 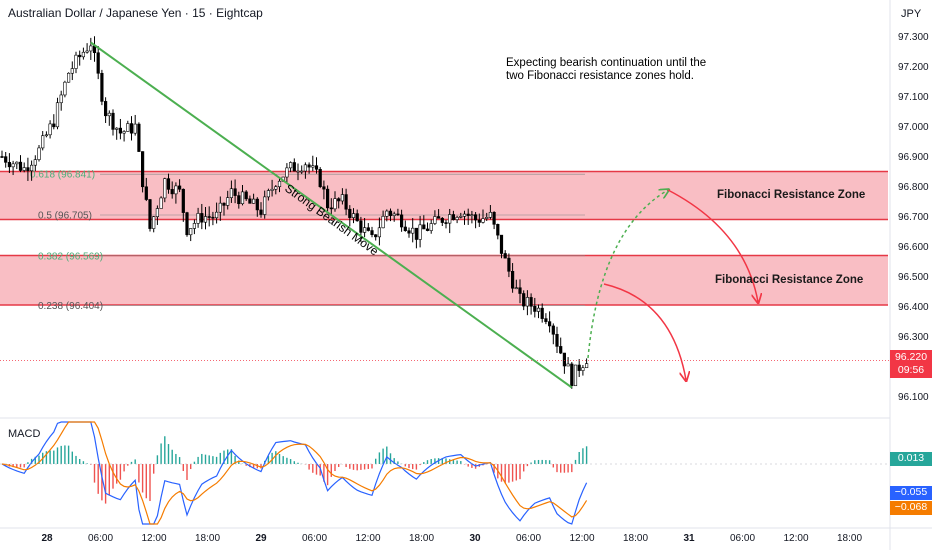 What do you see at coordinates (911, 508) in the screenshot?
I see `signal-line-tag: −0.068` at bounding box center [911, 508].